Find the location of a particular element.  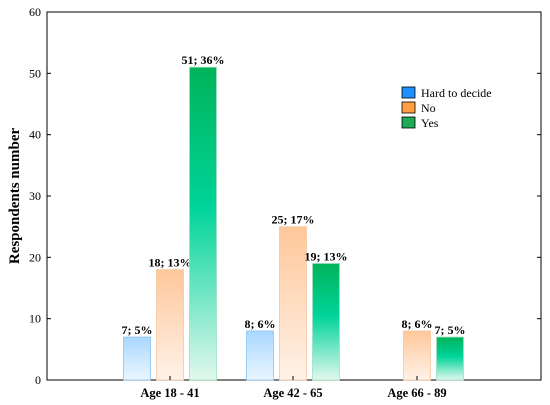

legend-label: Yes is located at coordinates (430, 123).